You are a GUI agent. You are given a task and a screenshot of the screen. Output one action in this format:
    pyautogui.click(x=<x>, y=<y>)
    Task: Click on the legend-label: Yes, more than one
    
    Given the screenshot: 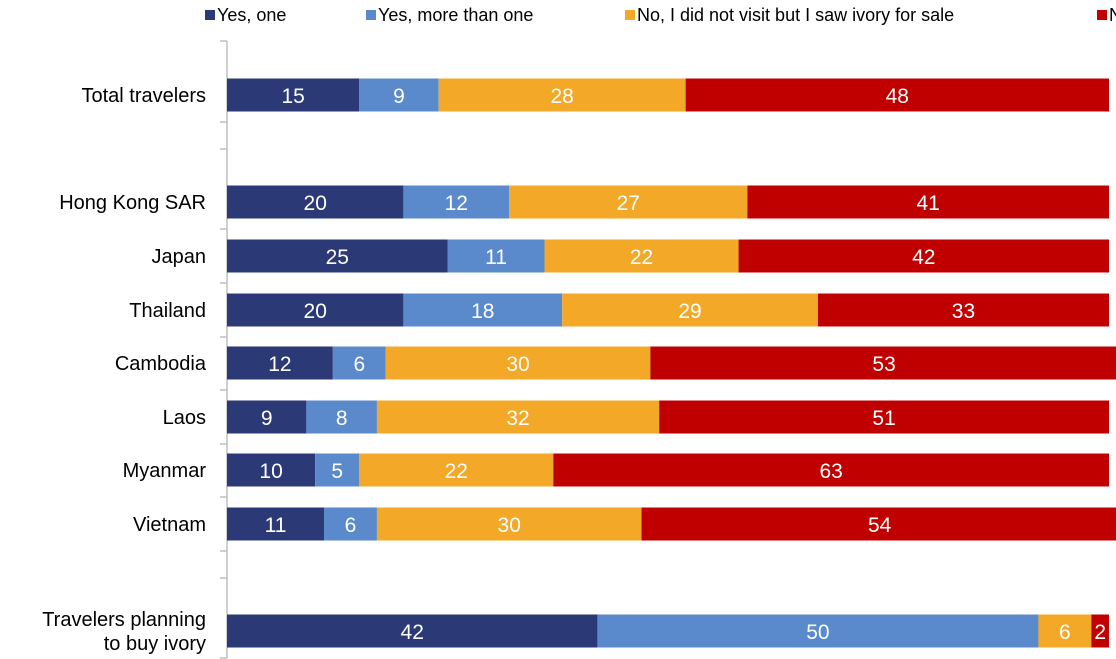 What is the action you would take?
    pyautogui.click(x=455, y=15)
    